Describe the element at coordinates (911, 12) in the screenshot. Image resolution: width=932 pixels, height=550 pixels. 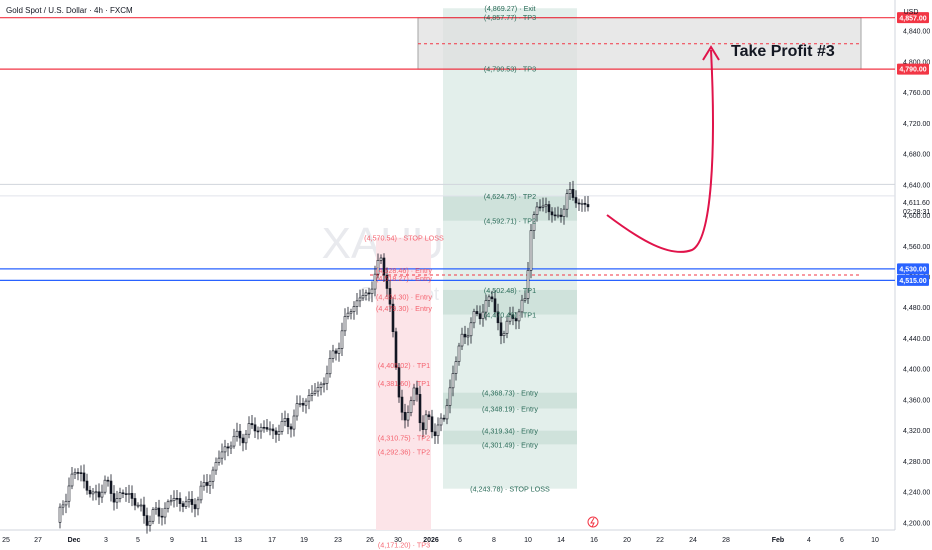
I see `currency-label: USD` at that location.